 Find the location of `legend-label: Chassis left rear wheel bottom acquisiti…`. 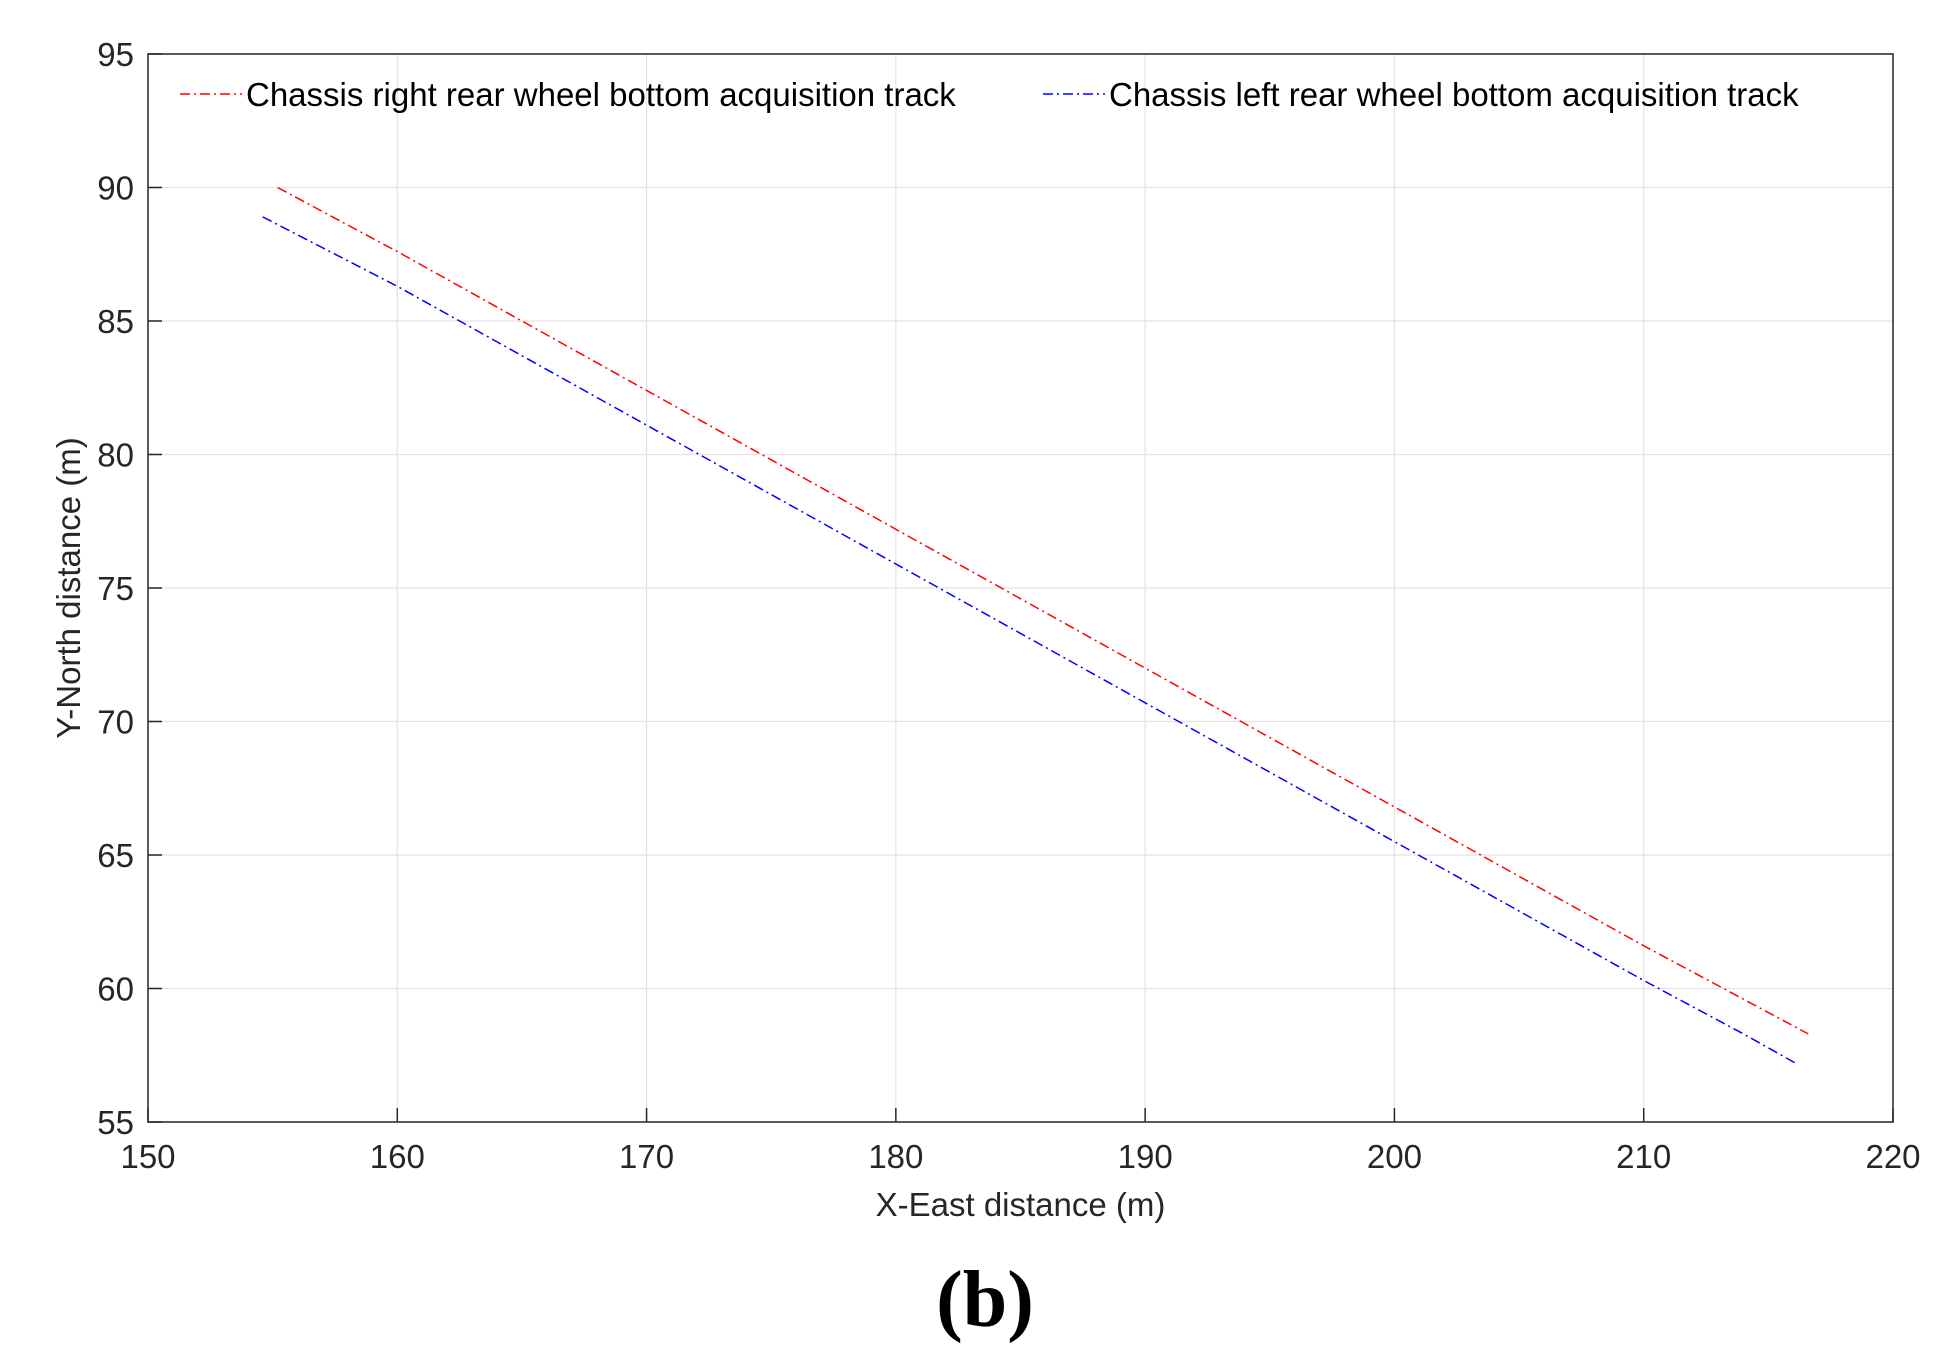

legend-label: Chassis left rear wheel bottom acquisiti… is located at coordinates (1454, 94).